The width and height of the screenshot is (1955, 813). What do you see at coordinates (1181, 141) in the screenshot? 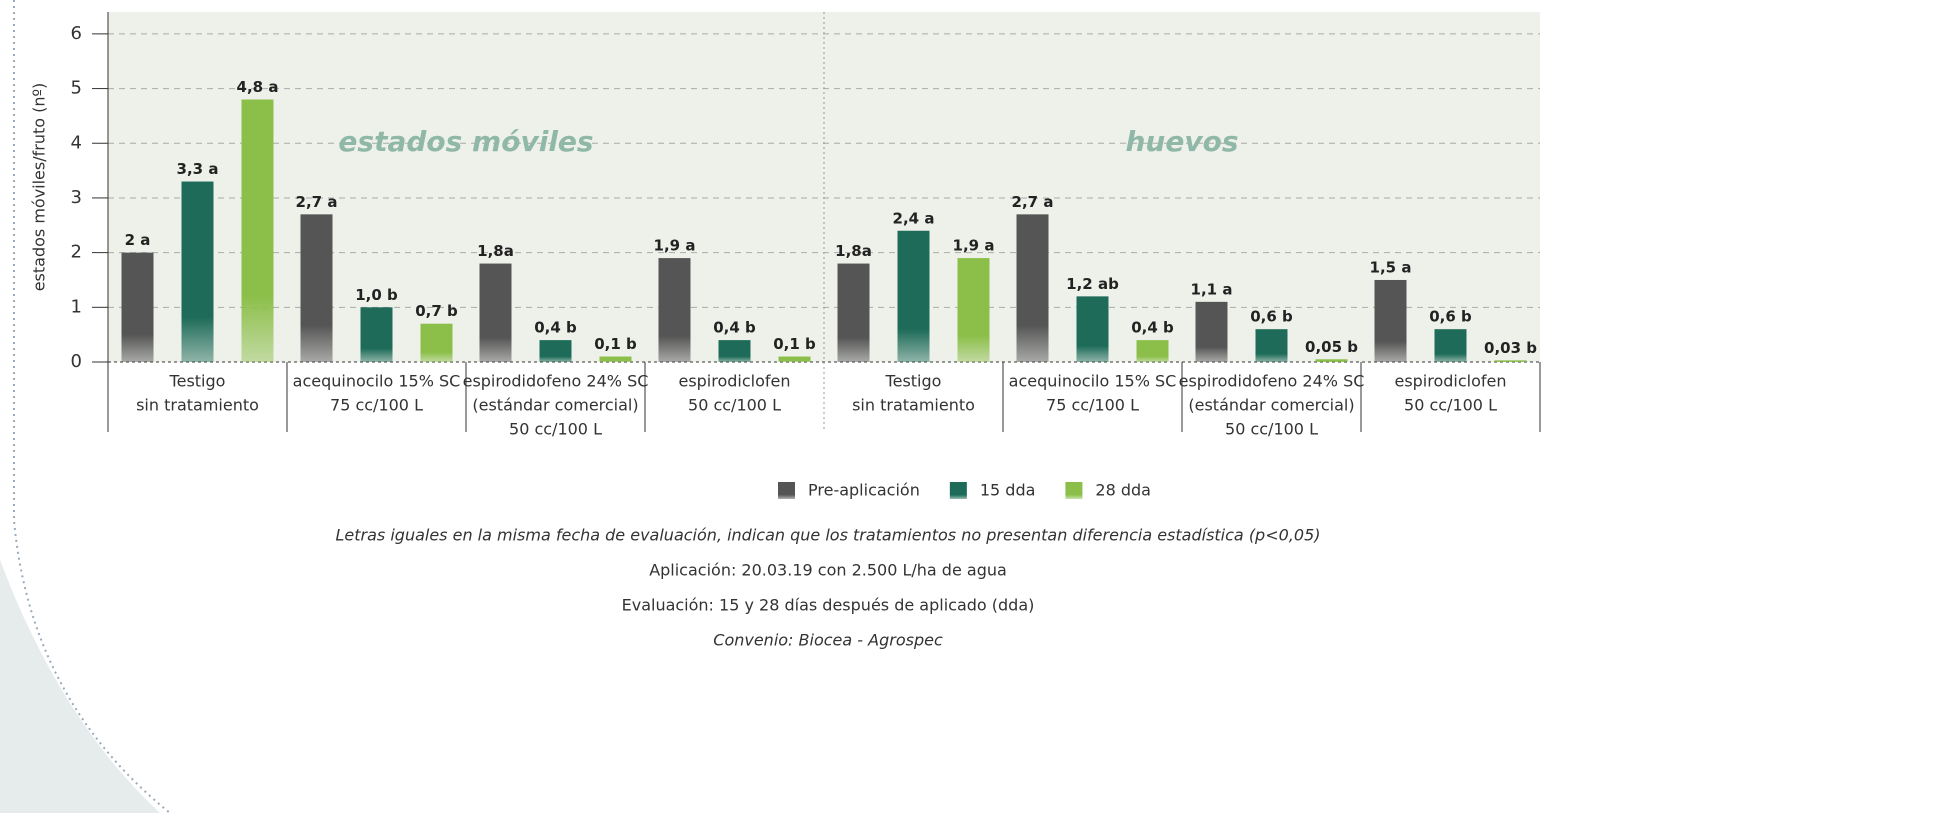
I see `panel-label: huevos` at bounding box center [1181, 141].